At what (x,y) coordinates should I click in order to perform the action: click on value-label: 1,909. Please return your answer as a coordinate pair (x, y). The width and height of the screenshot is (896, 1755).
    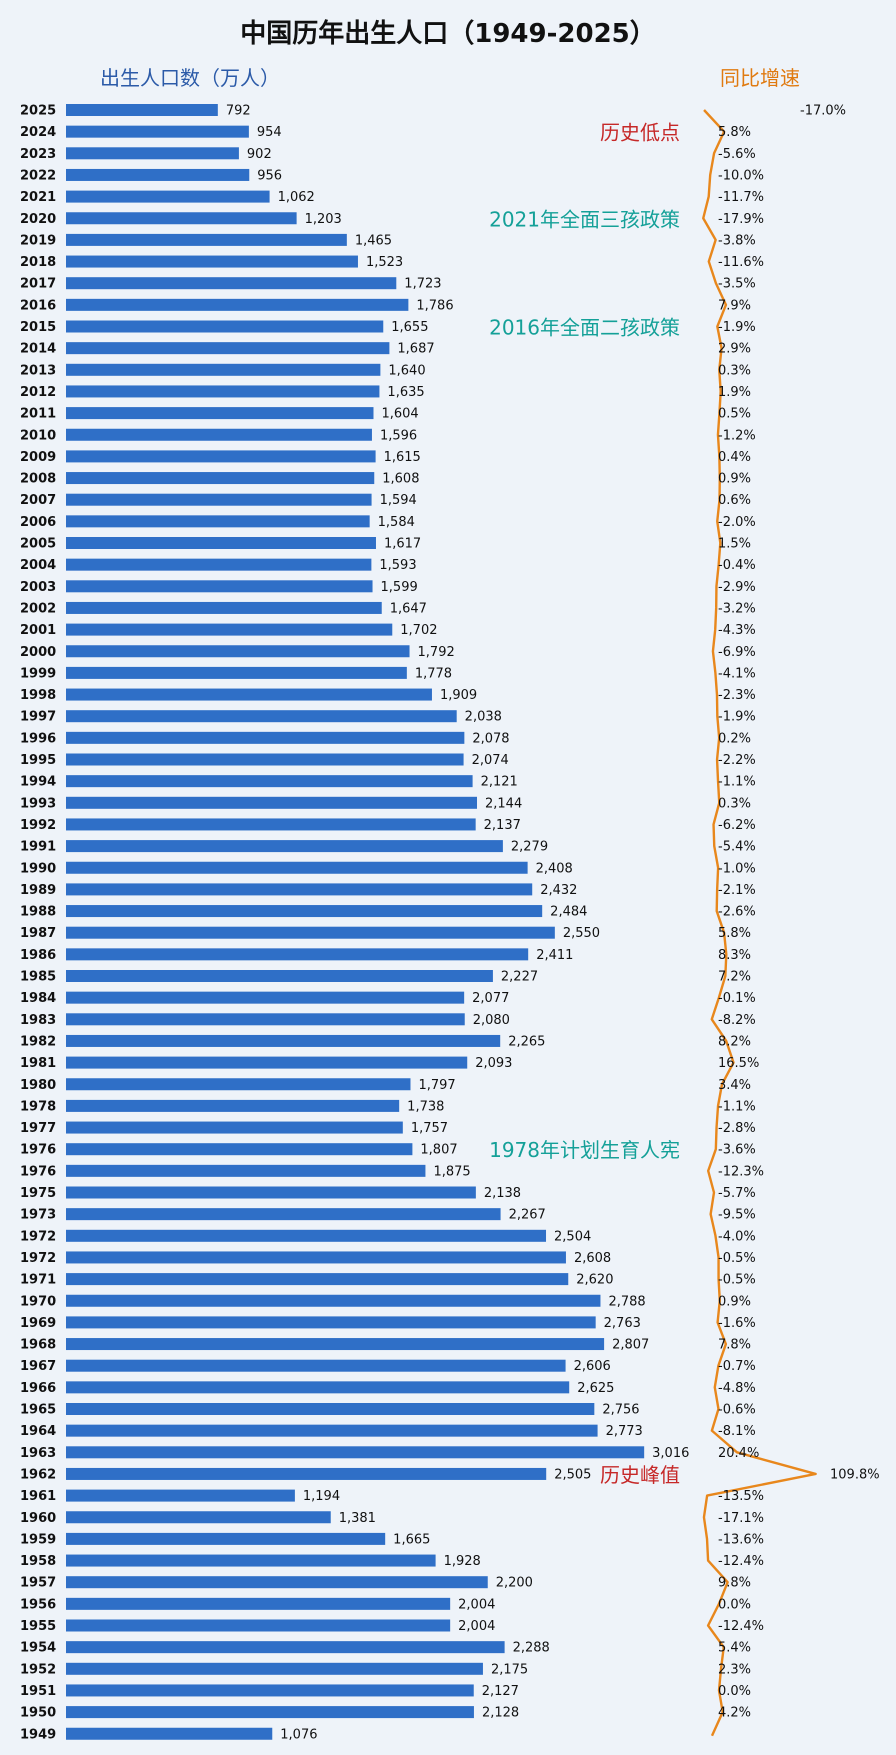
    Looking at the image, I should click on (458, 695).